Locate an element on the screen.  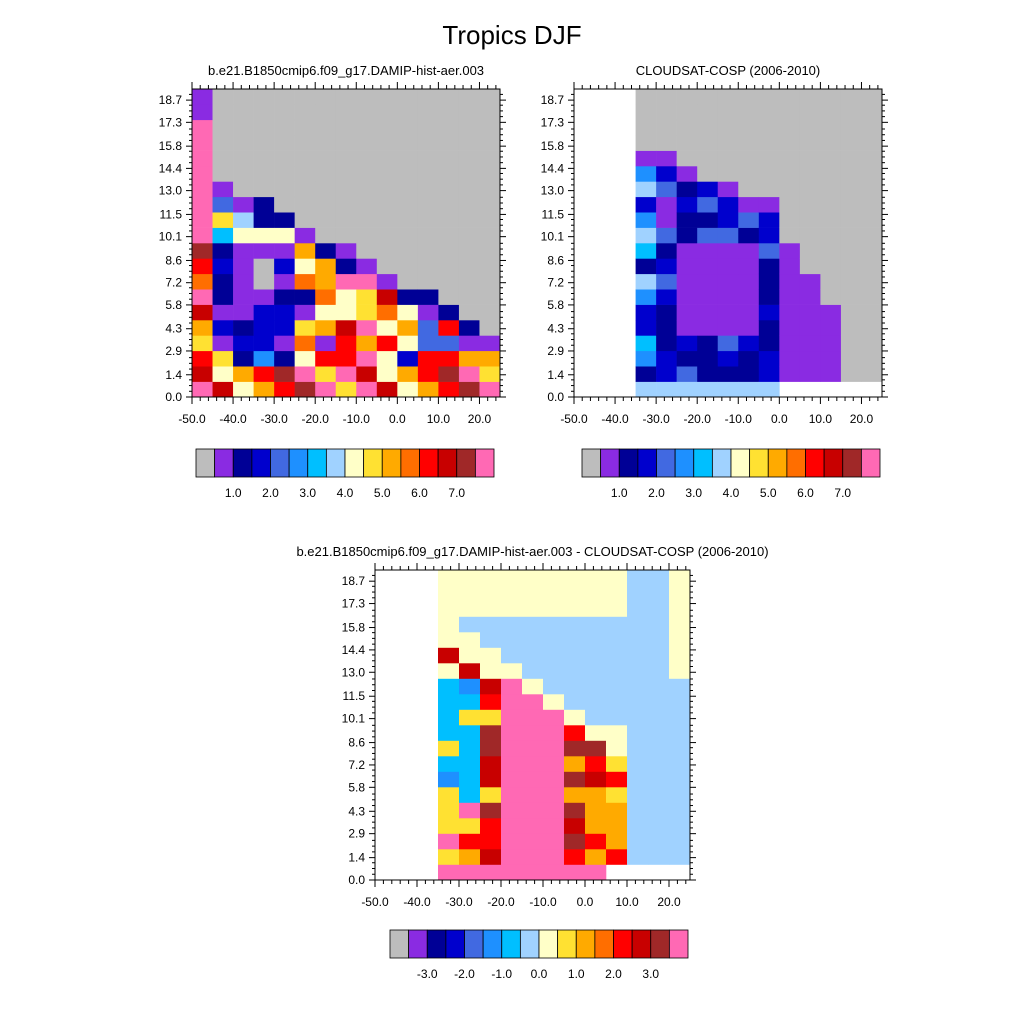
colorbar-label: 4.0 is located at coordinates (345, 493).